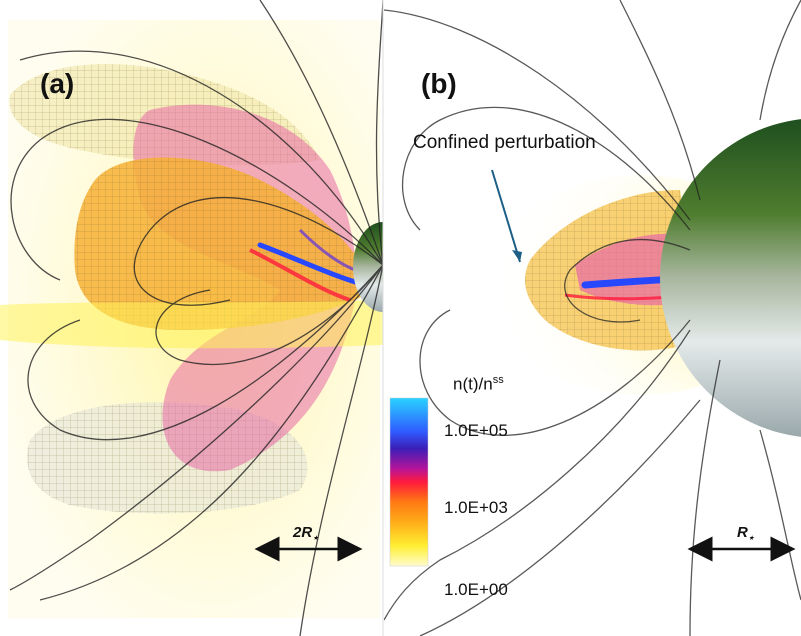 The image size is (801, 636). Describe the element at coordinates (473, 384) in the screenshot. I see `colorbar-title-main: n(t)/n` at that location.